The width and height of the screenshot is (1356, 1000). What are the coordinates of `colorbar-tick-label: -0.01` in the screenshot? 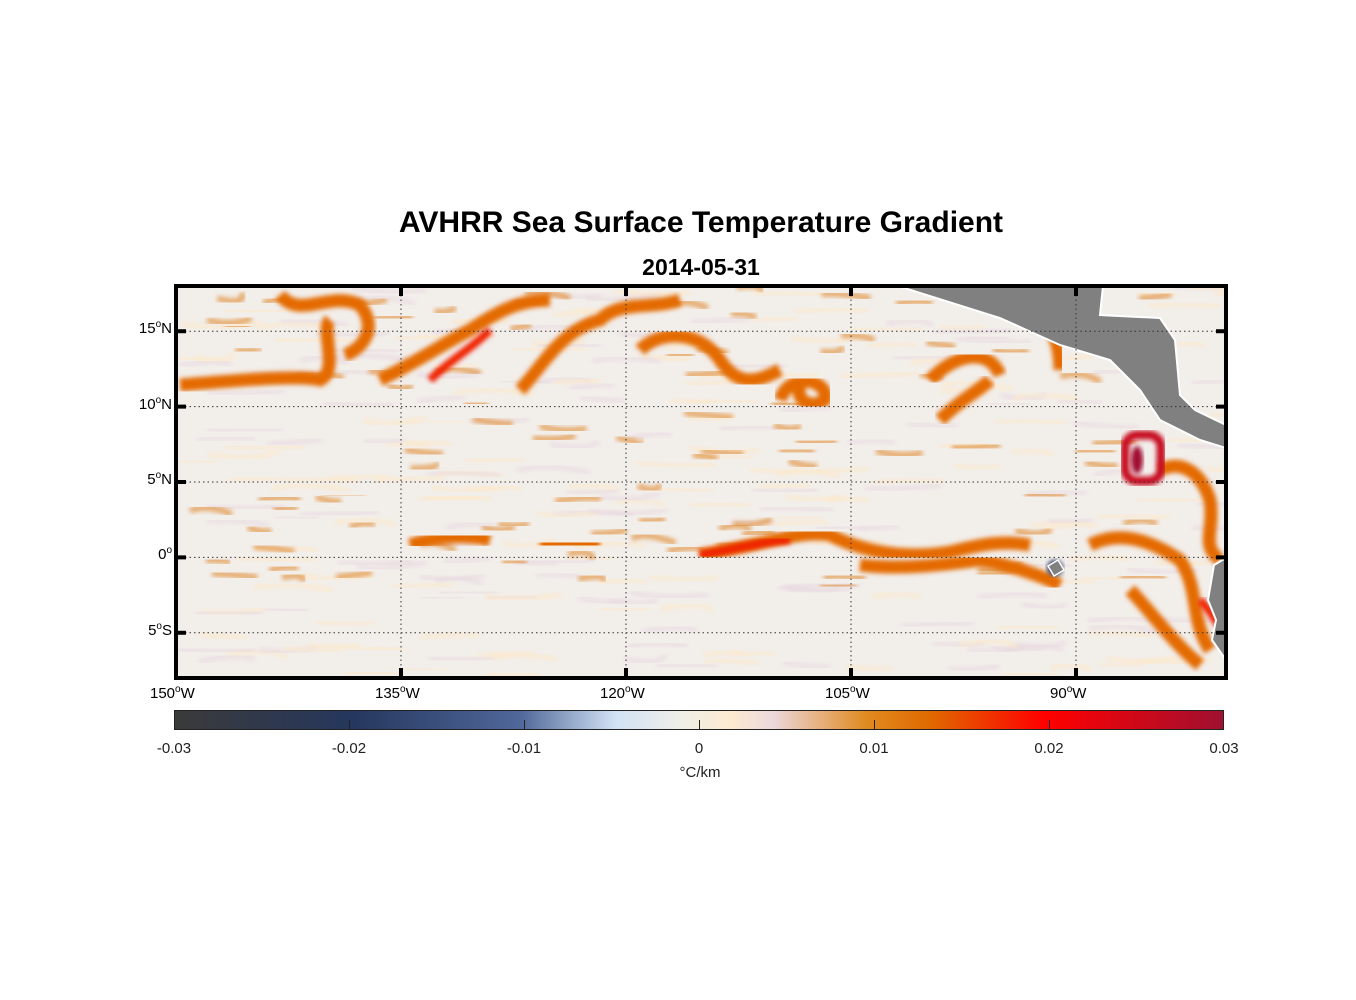 It's located at (524, 748).